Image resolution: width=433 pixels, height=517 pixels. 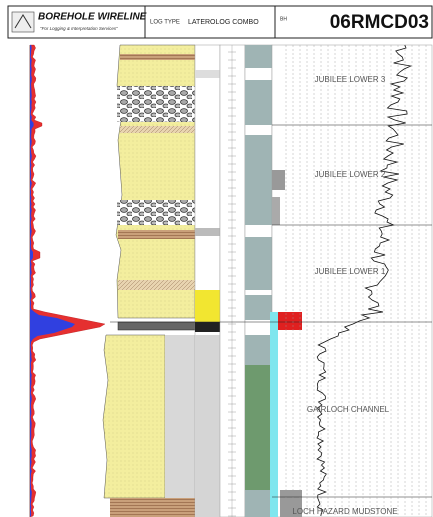 What do you see at coordinates (350, 174) in the screenshot?
I see `zone-label: JUBILEE LOWER 2` at bounding box center [350, 174].